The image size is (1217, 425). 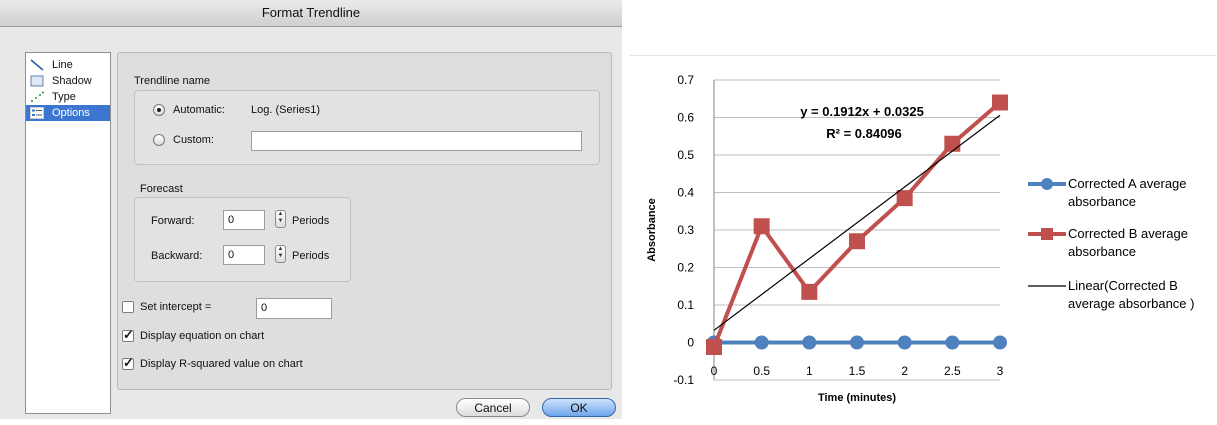 What do you see at coordinates (62, 65) in the screenshot?
I see `sidebar-item-label: Line` at bounding box center [62, 65].